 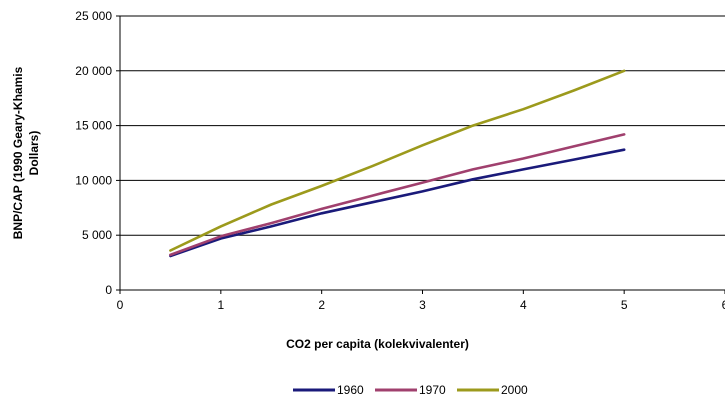 What do you see at coordinates (422, 305) in the screenshot?
I see `x-tick-label-3: 3` at bounding box center [422, 305].